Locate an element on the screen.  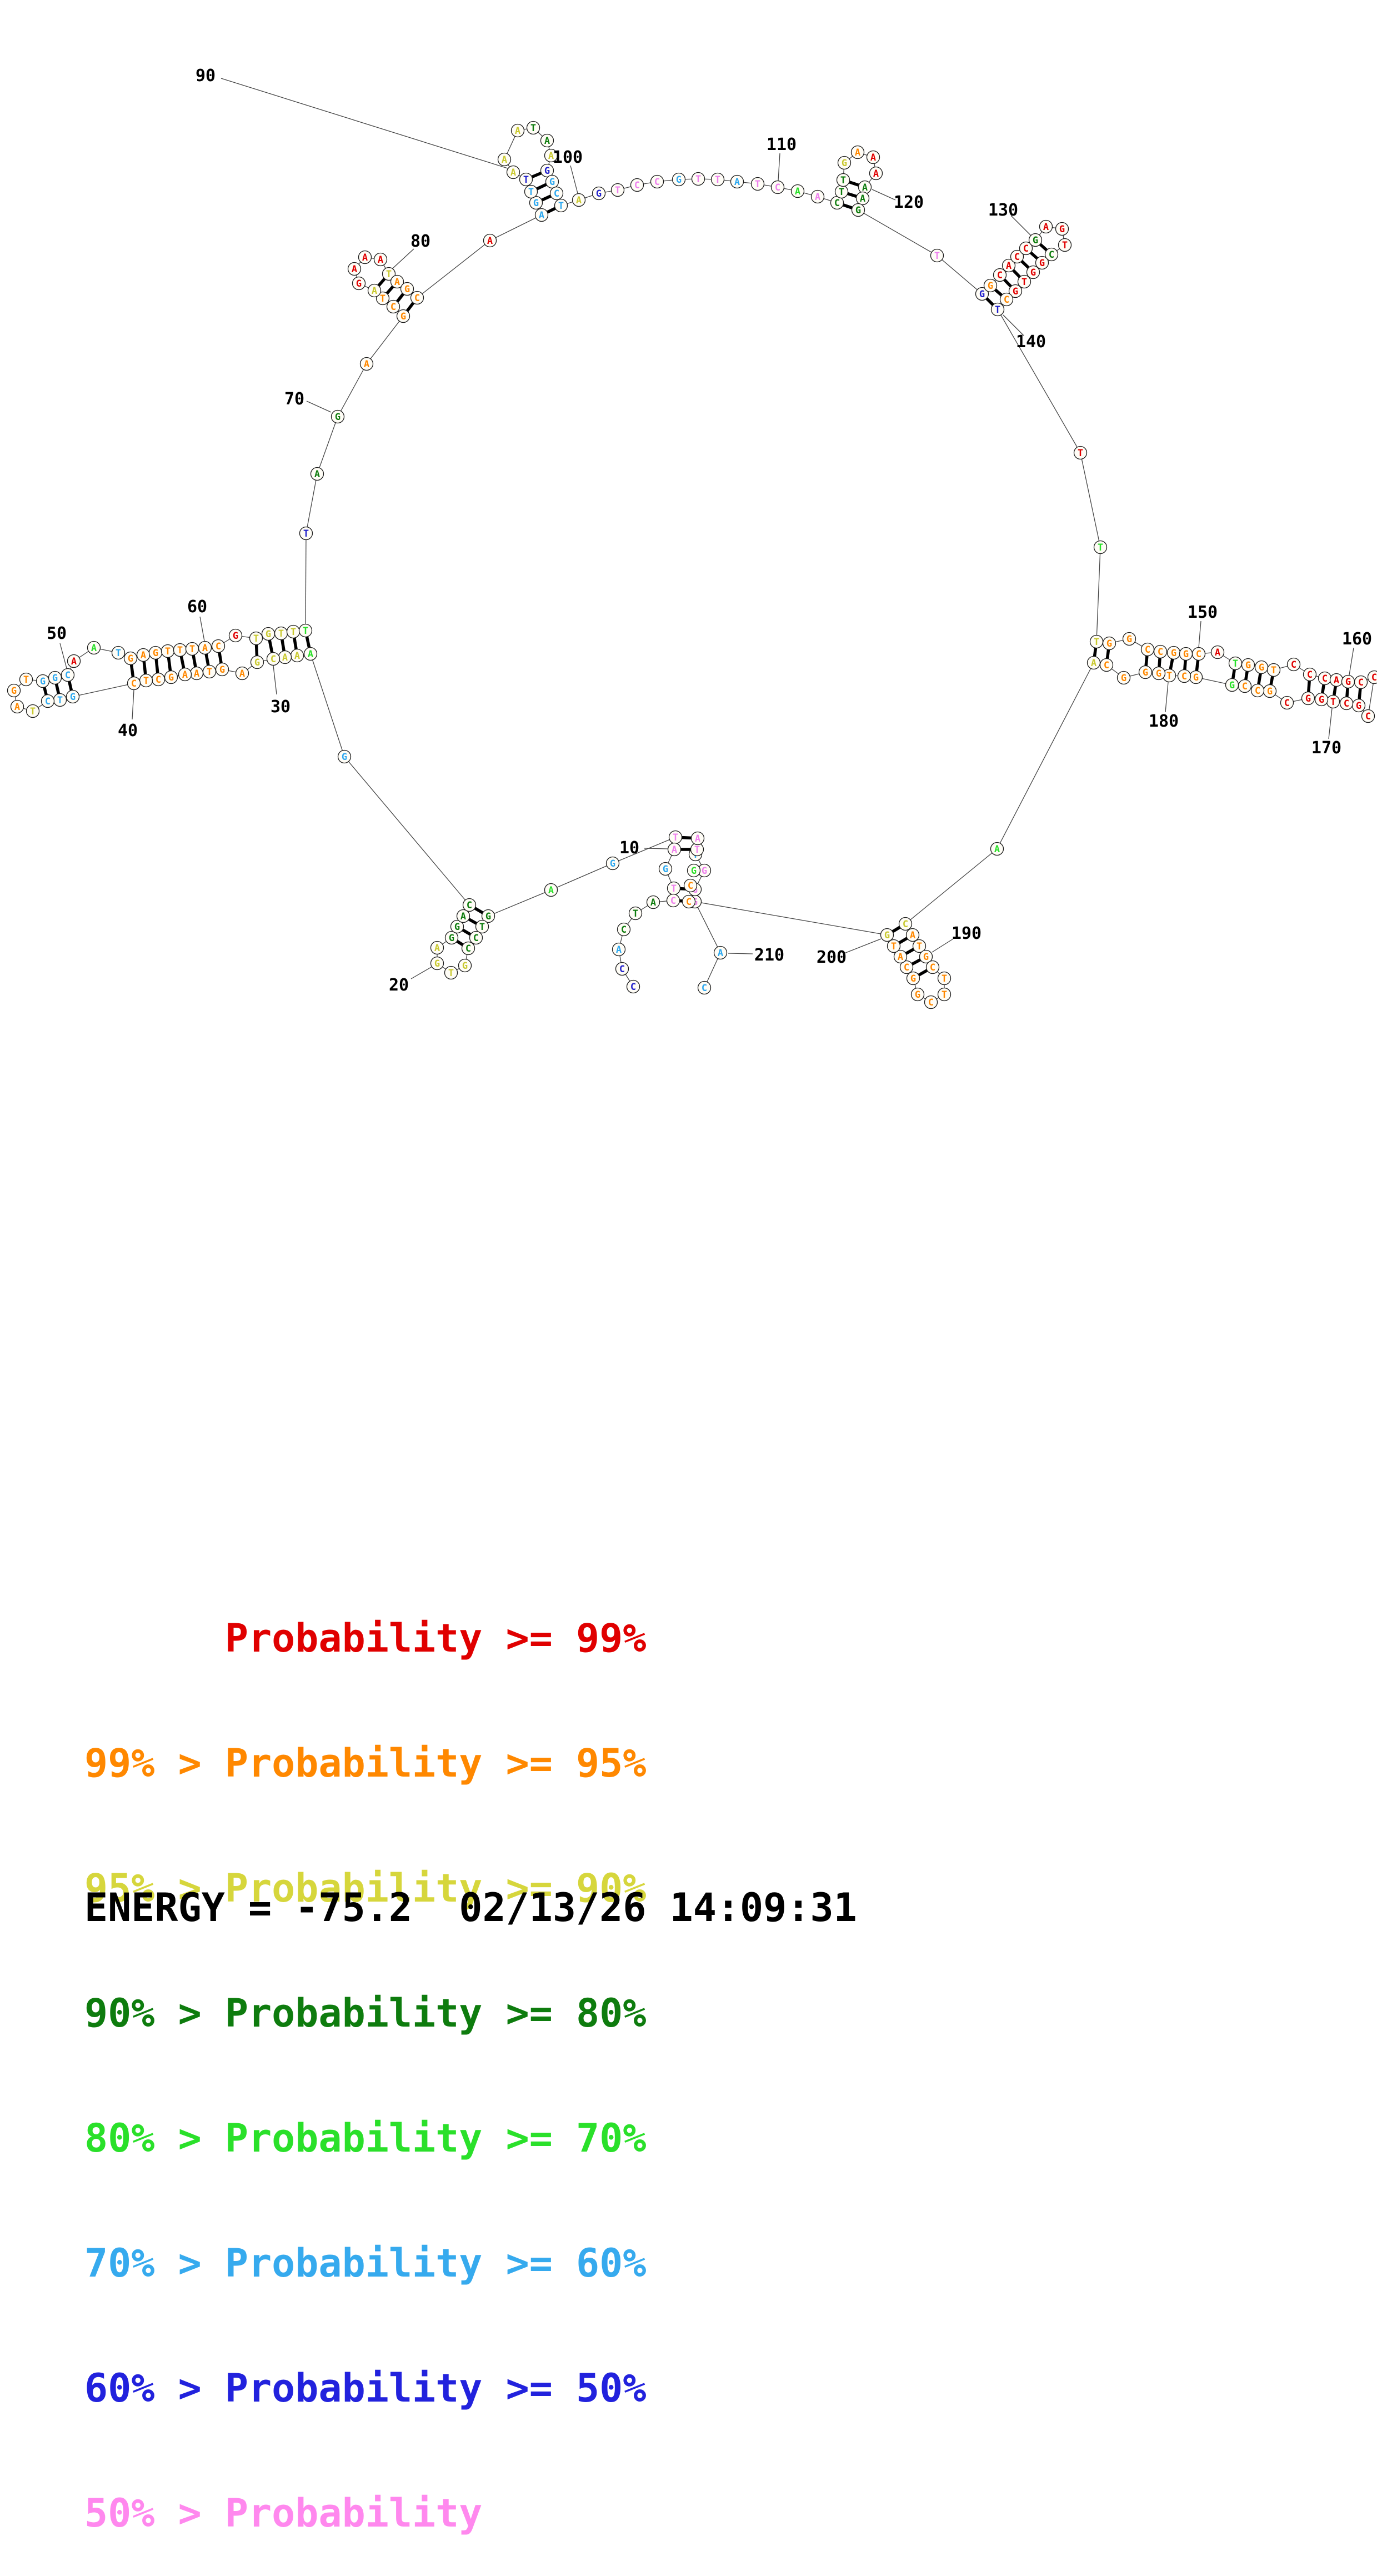
position-label: 140 is located at coordinates (1031, 342).